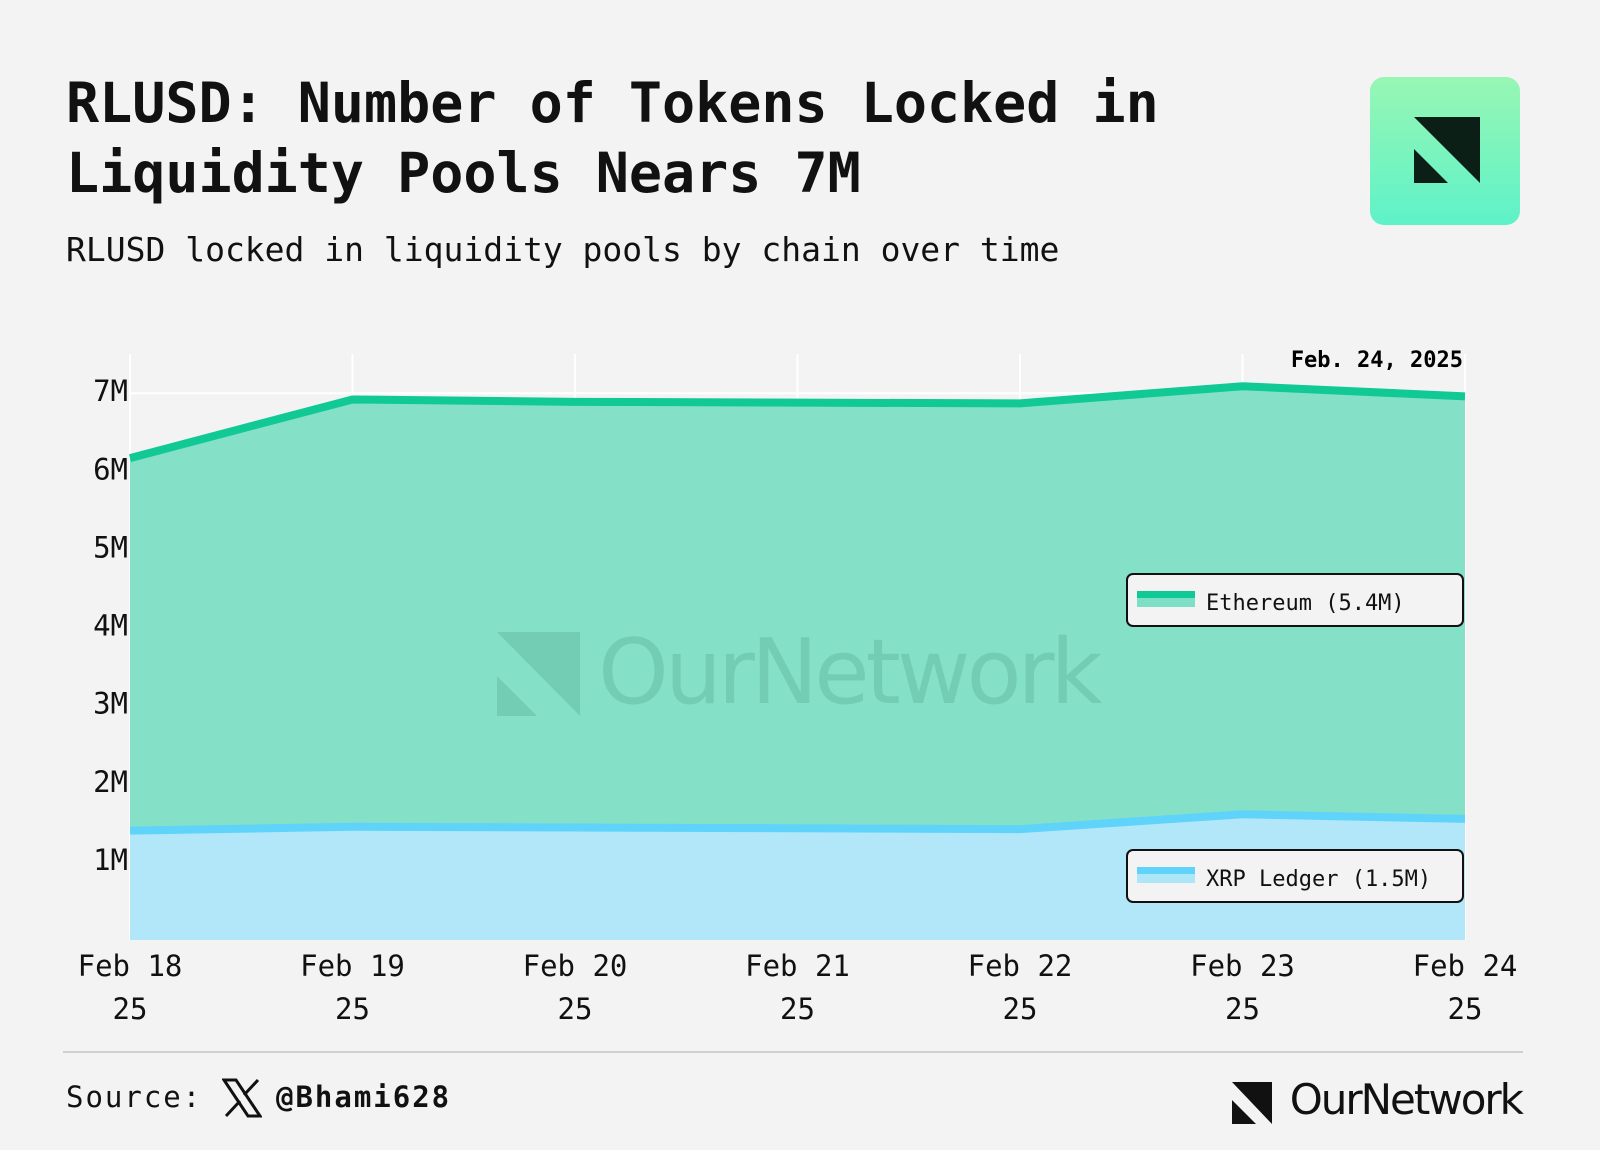 Image resolution: width=1600 pixels, height=1150 pixels. What do you see at coordinates (110, 626) in the screenshot?
I see `y-tick-label: 4M` at bounding box center [110, 626].